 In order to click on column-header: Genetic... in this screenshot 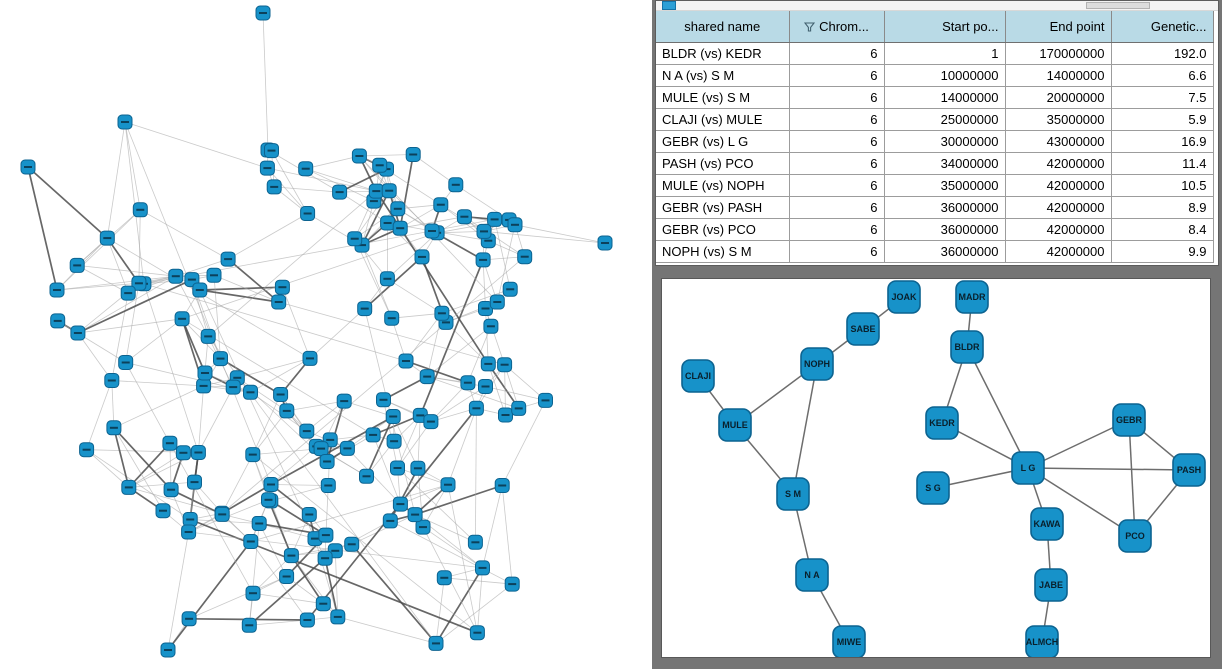, I will do `click(1162, 27)`.